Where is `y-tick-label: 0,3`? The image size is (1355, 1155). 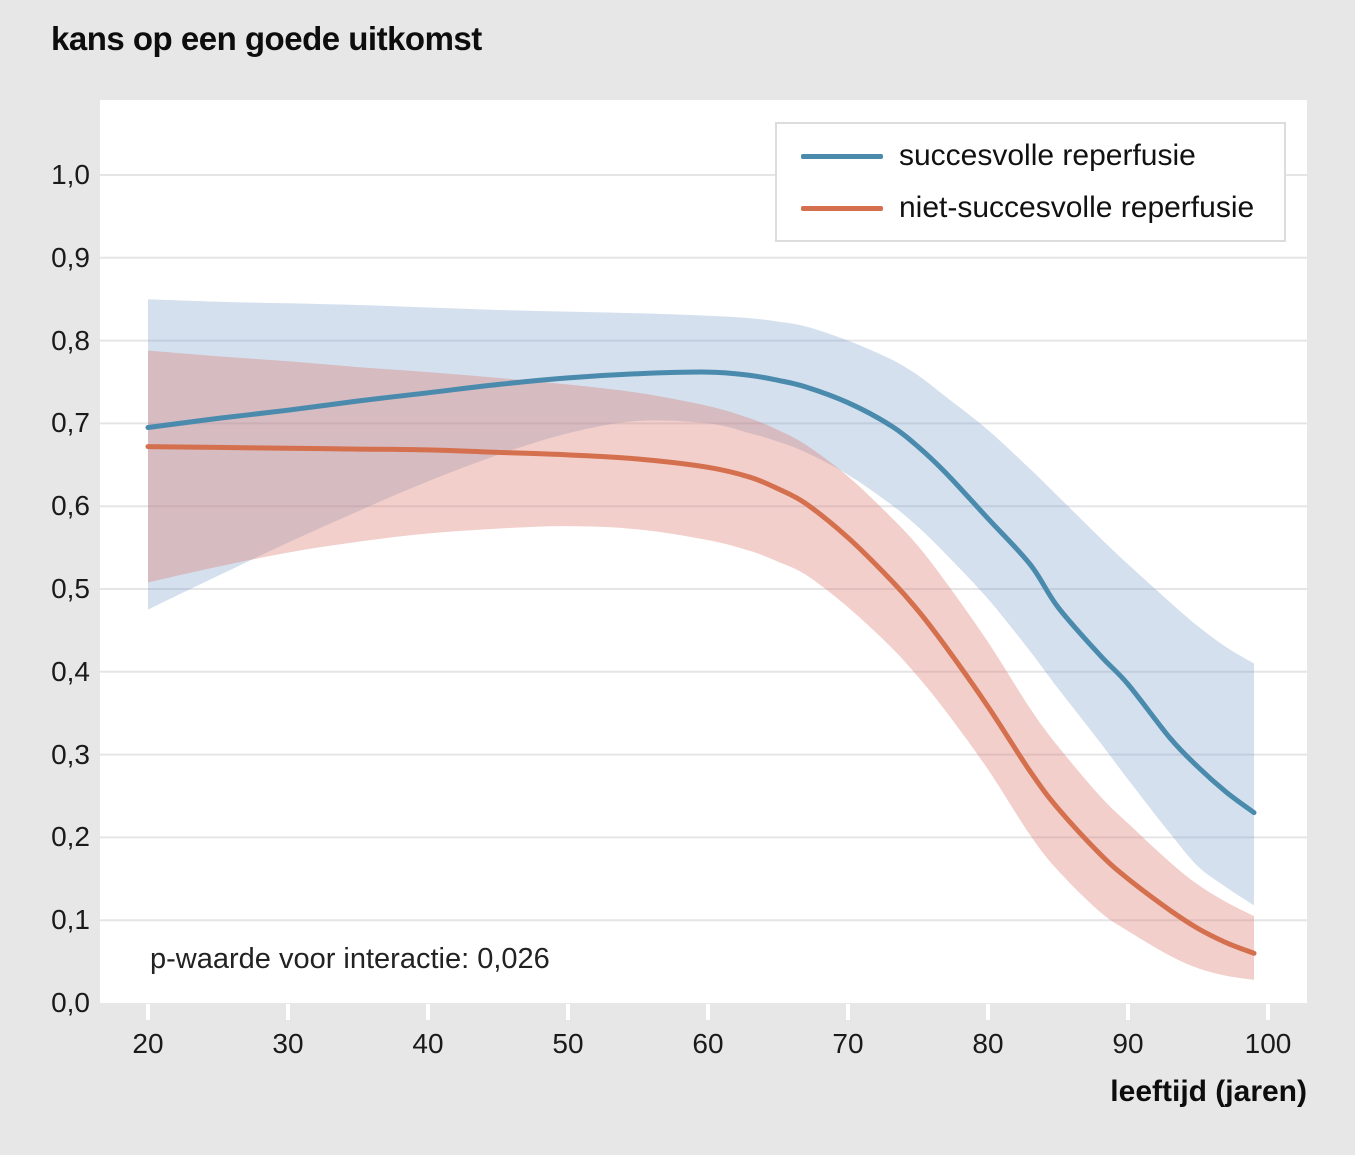 y-tick-label: 0,3 is located at coordinates (70, 754).